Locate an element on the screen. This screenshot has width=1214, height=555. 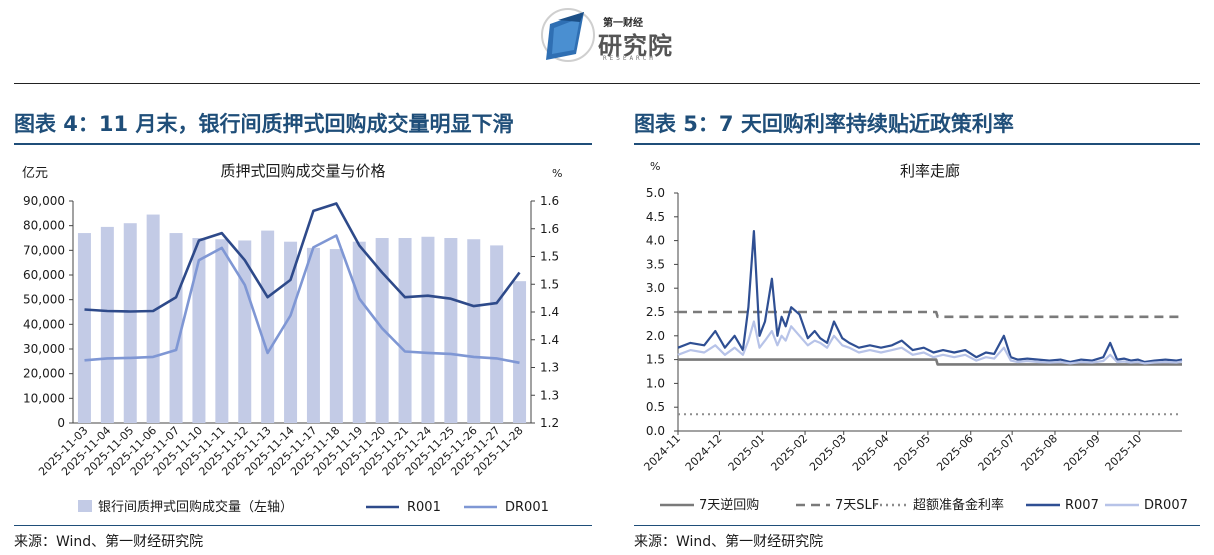
y-left-tick-label: 10,000 is located at coordinates (44, 398).